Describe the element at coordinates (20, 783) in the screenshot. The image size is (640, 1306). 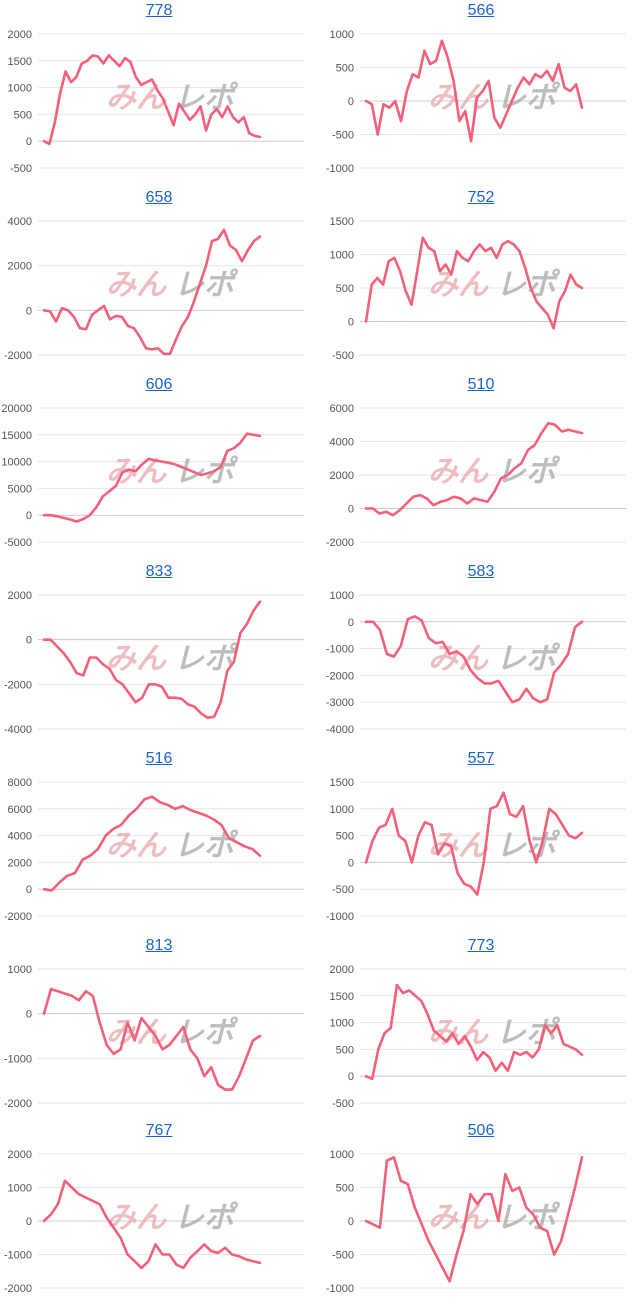
I see `y-tick-label: 8000` at that location.